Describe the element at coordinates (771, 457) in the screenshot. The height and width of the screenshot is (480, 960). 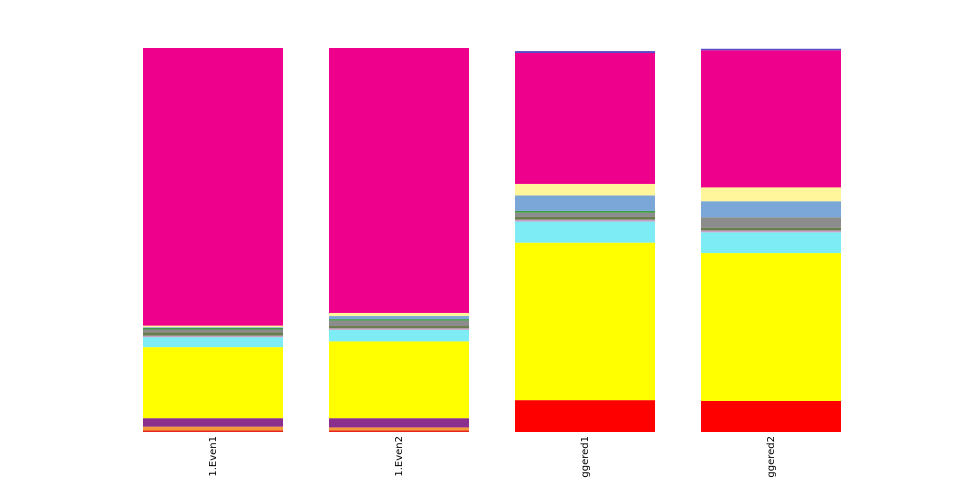
I see `x-tick-label: ggered2` at that location.